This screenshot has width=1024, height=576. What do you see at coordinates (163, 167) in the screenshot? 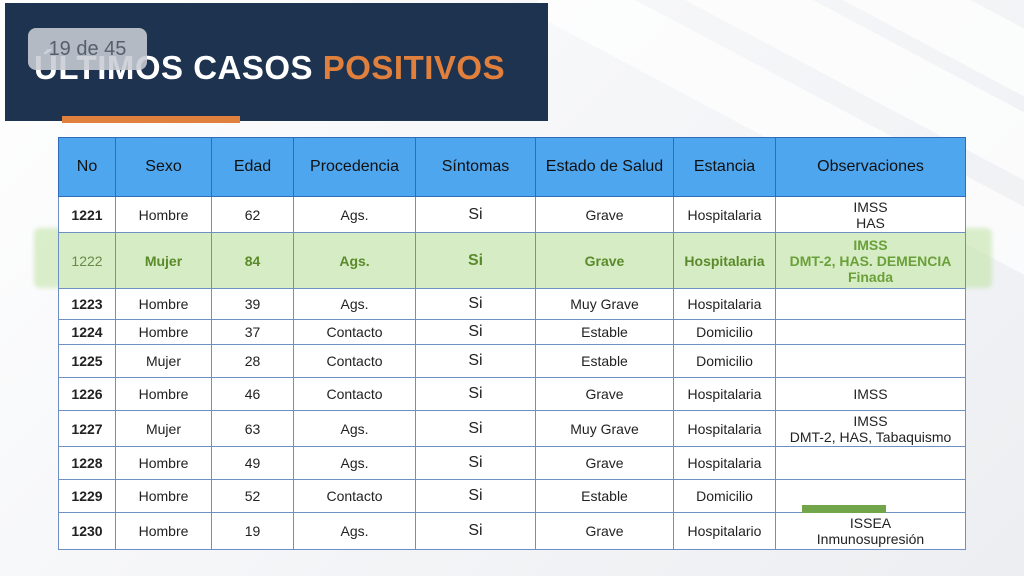
I see `header-sexo: Sexo` at bounding box center [163, 167].